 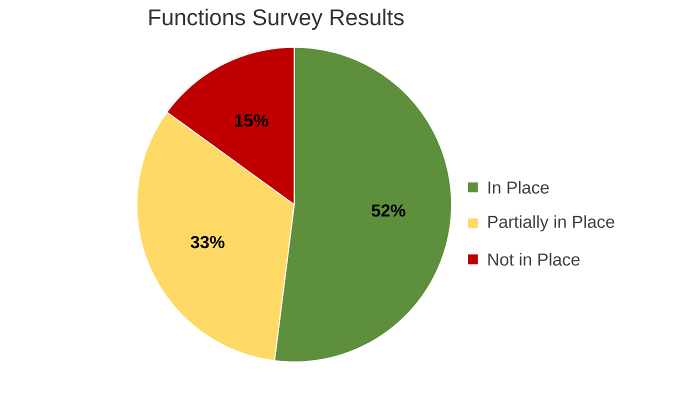 I want to click on data-label: 33%, so click(x=207, y=242).